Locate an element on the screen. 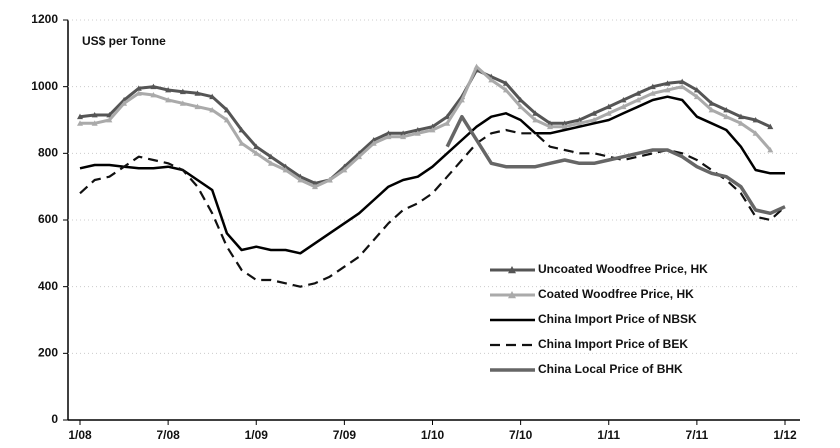 Image resolution: width=840 pixels, height=448 pixels. x-tick-label: 7/11 is located at coordinates (697, 435).